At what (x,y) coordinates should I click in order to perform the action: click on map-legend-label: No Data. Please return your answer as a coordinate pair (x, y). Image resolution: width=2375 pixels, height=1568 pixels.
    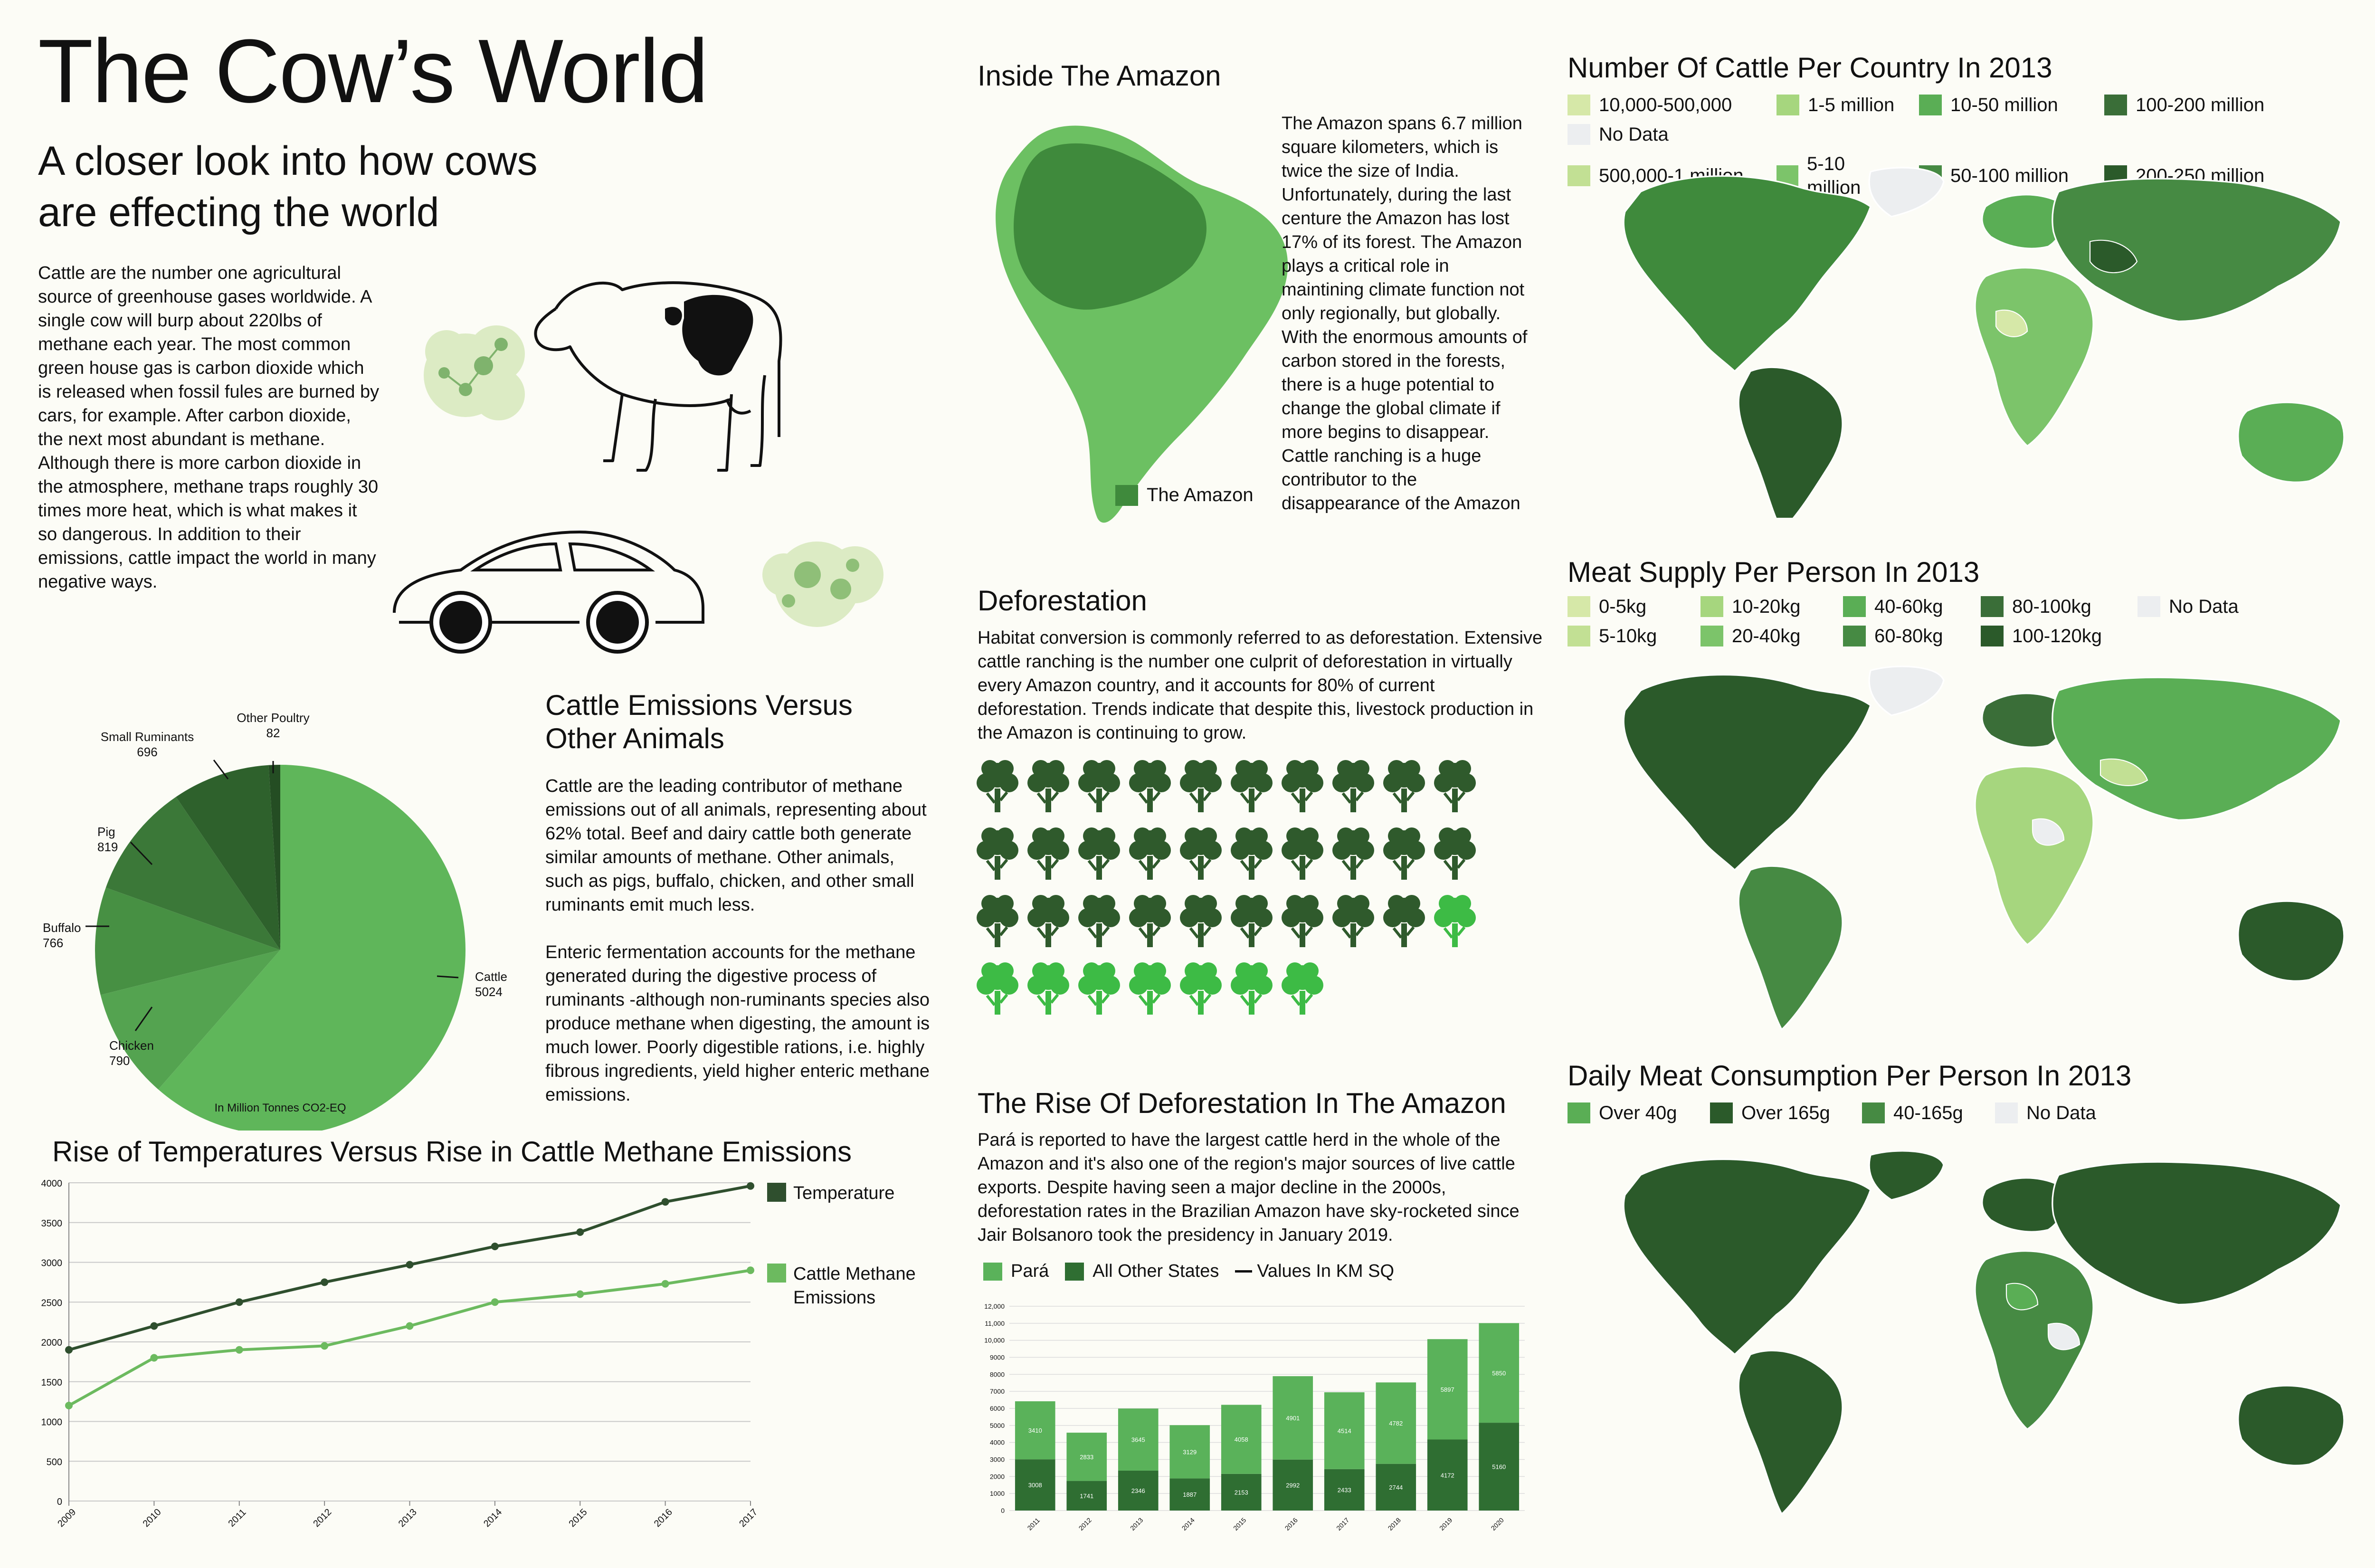
    Looking at the image, I should click on (2061, 1112).